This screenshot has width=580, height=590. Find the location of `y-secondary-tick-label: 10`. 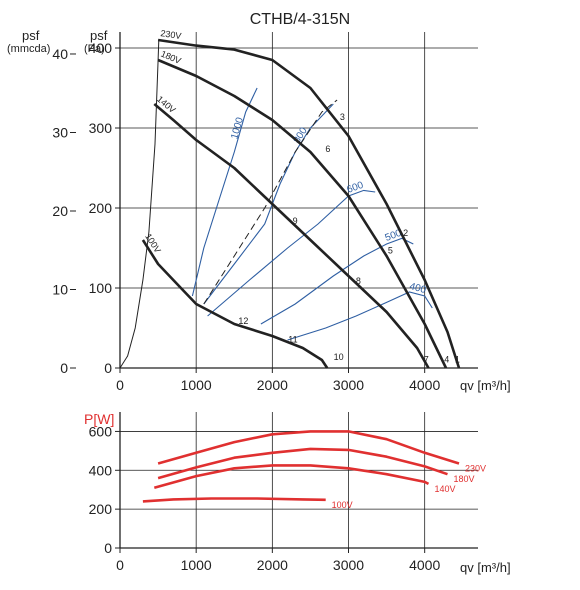

y-secondary-tick-label: 10 is located at coordinates (60, 289).